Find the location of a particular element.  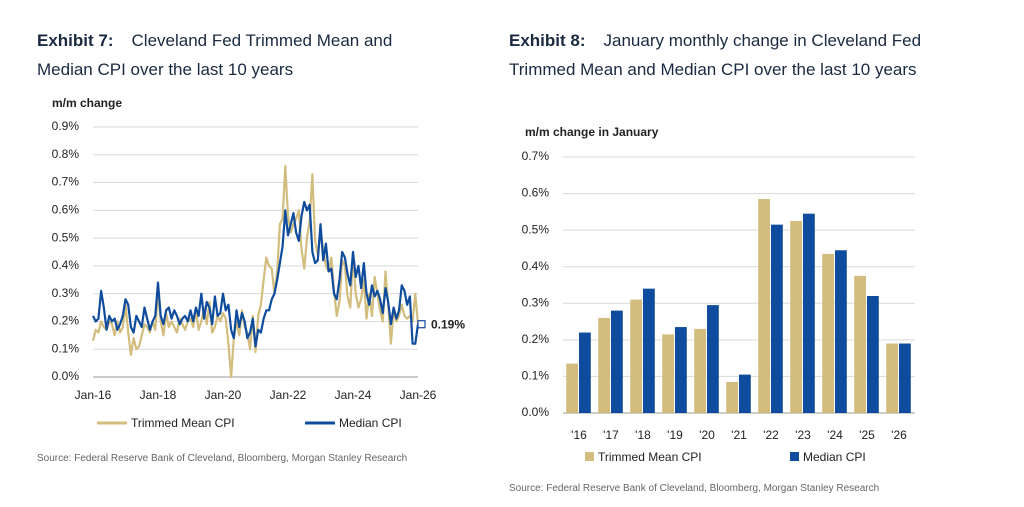

exhibit-number: Exhibit 8: is located at coordinates (547, 40).